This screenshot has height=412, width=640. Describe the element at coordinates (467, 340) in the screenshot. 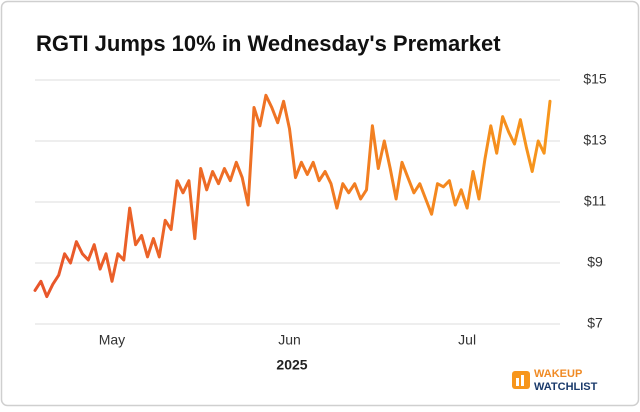

I see `x-tick-label: Jul` at that location.